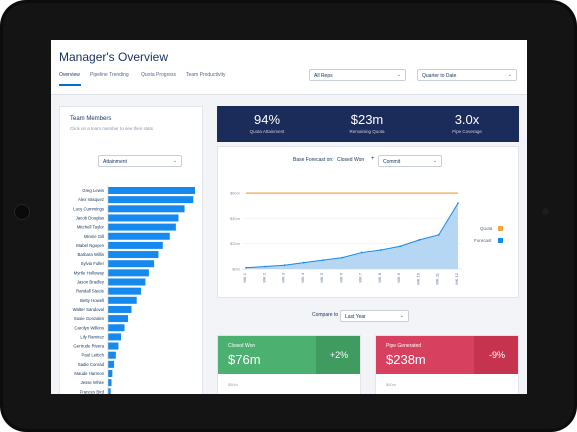 Image resolution: width=577 pixels, height=432 pixels. I want to click on metric-select-value: Attainment, so click(115, 162).